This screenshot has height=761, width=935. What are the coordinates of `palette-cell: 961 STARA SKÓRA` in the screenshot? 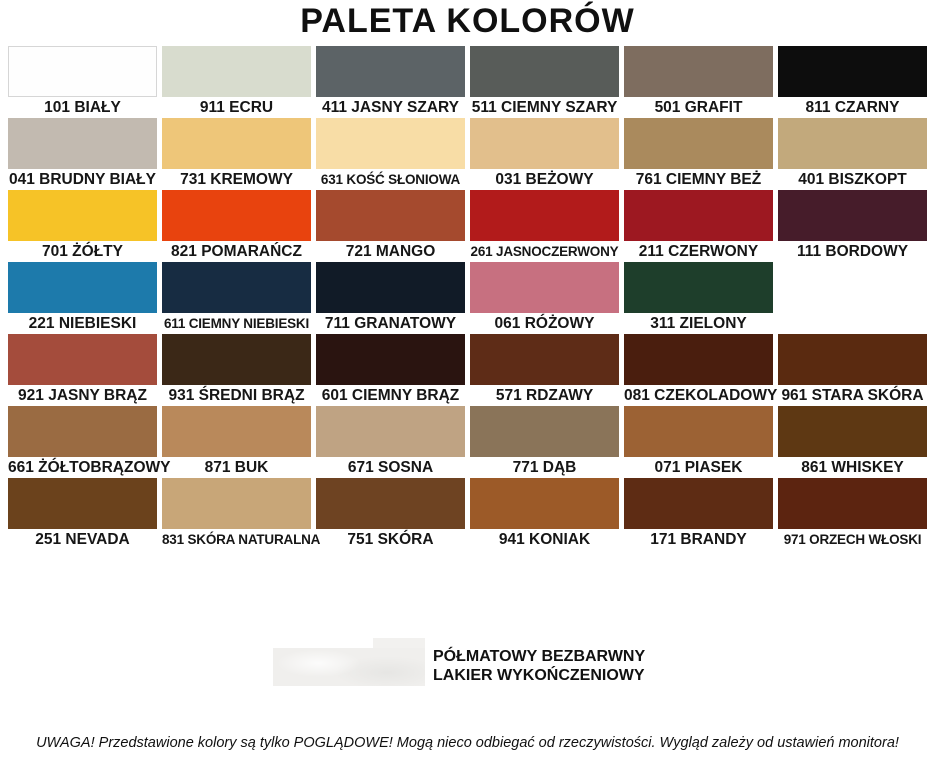 It's located at (852, 370).